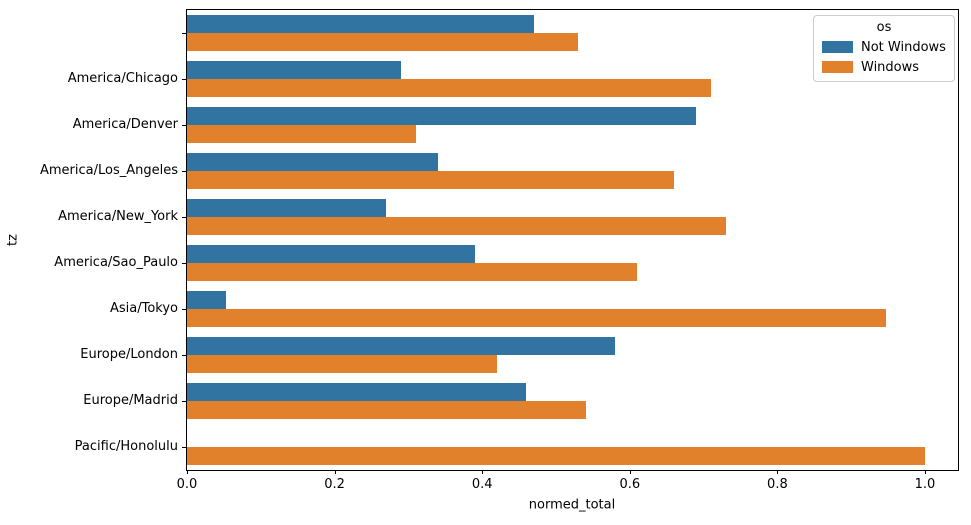 This screenshot has height=525, width=971. Describe the element at coordinates (129, 354) in the screenshot. I see `y-tick-label: Europe/London` at that location.